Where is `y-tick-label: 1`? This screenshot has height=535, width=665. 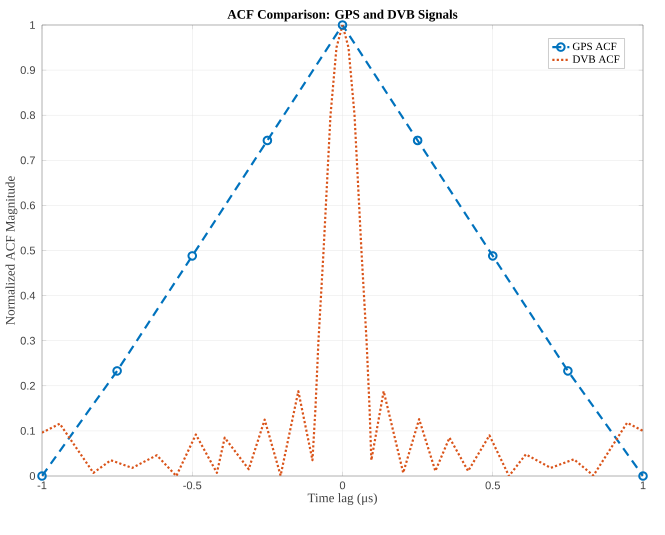 y-tick-label: 1 is located at coordinates (32, 25).